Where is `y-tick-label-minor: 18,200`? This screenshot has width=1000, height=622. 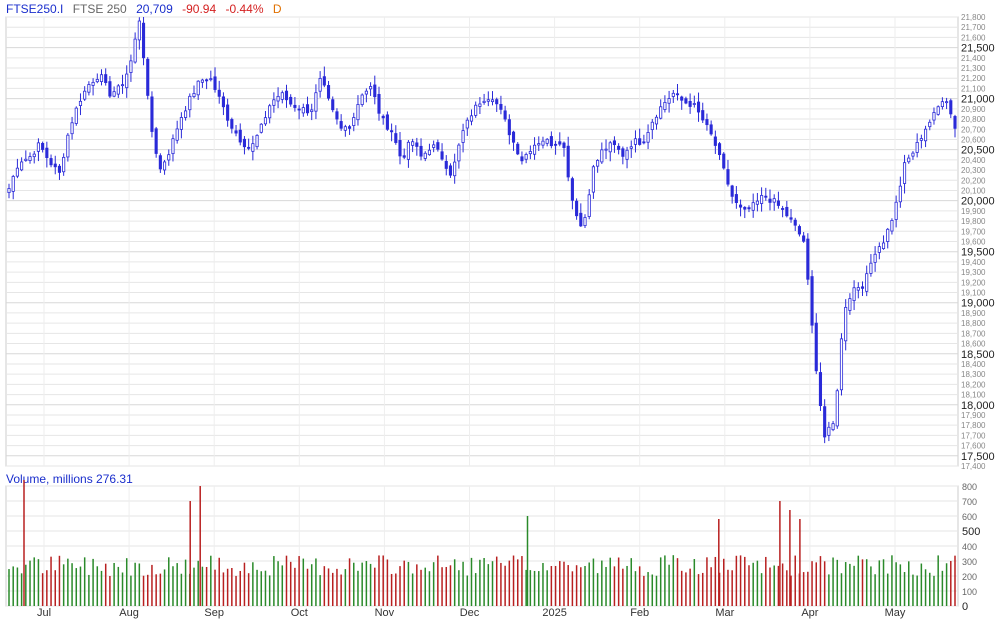
y-tick-label-minor: 18,200 is located at coordinates (973, 384).